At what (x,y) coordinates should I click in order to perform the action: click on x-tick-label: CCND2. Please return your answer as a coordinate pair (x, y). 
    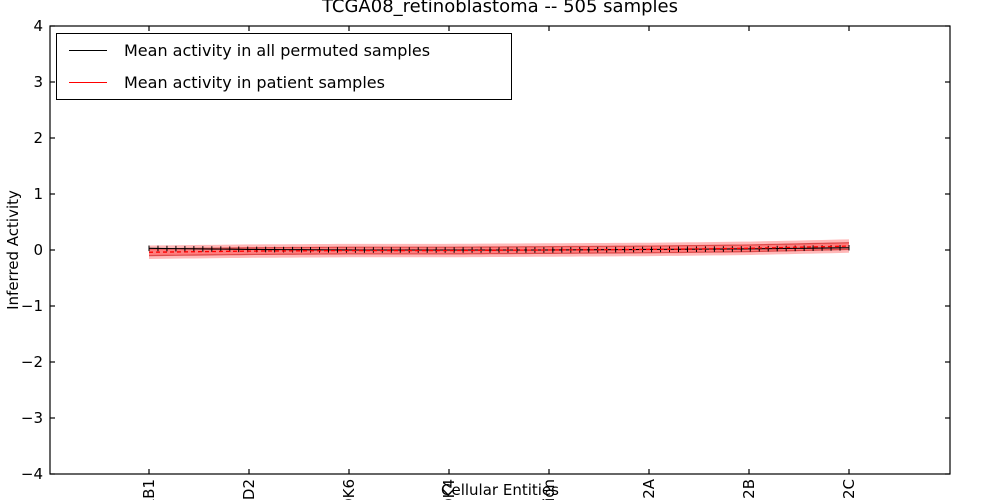
    Looking at the image, I should click on (249, 489).